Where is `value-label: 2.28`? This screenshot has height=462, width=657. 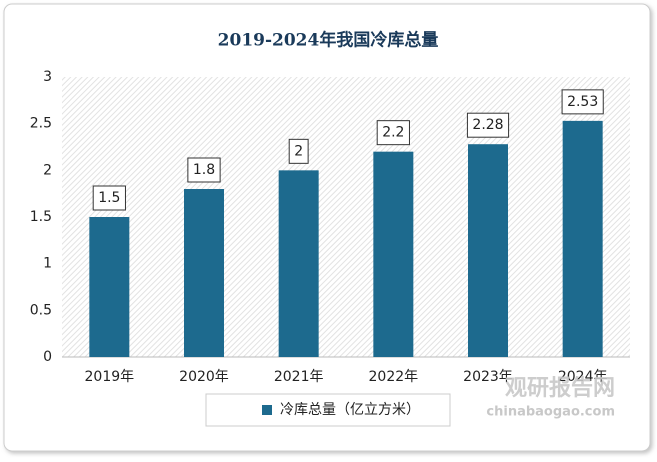 value-label: 2.28 is located at coordinates (487, 125).